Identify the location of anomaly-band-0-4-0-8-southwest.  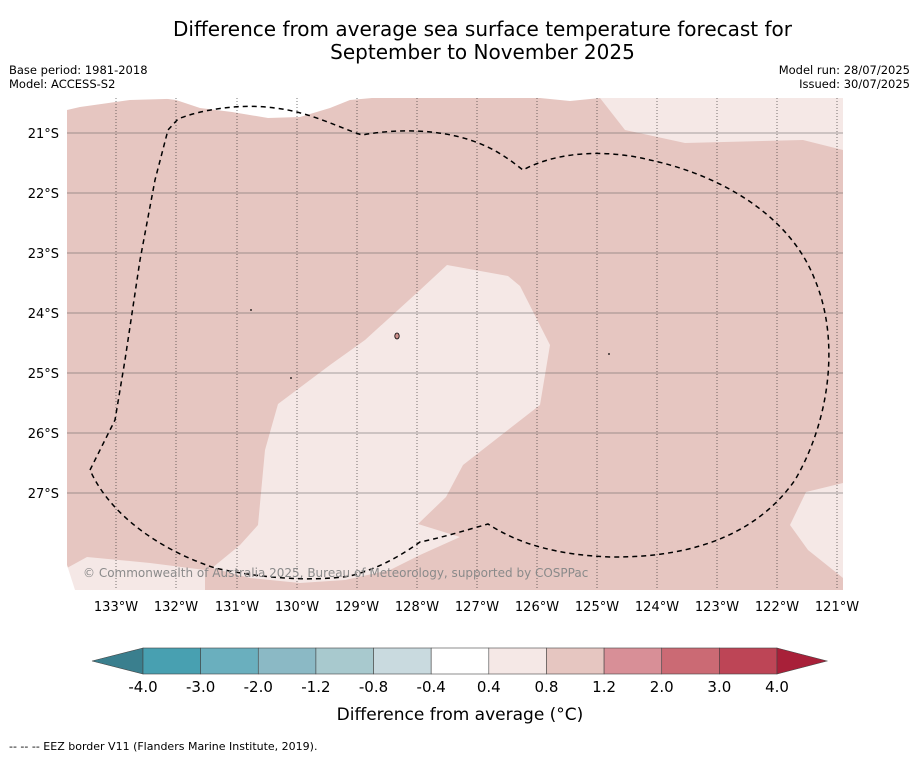
(136, 573).